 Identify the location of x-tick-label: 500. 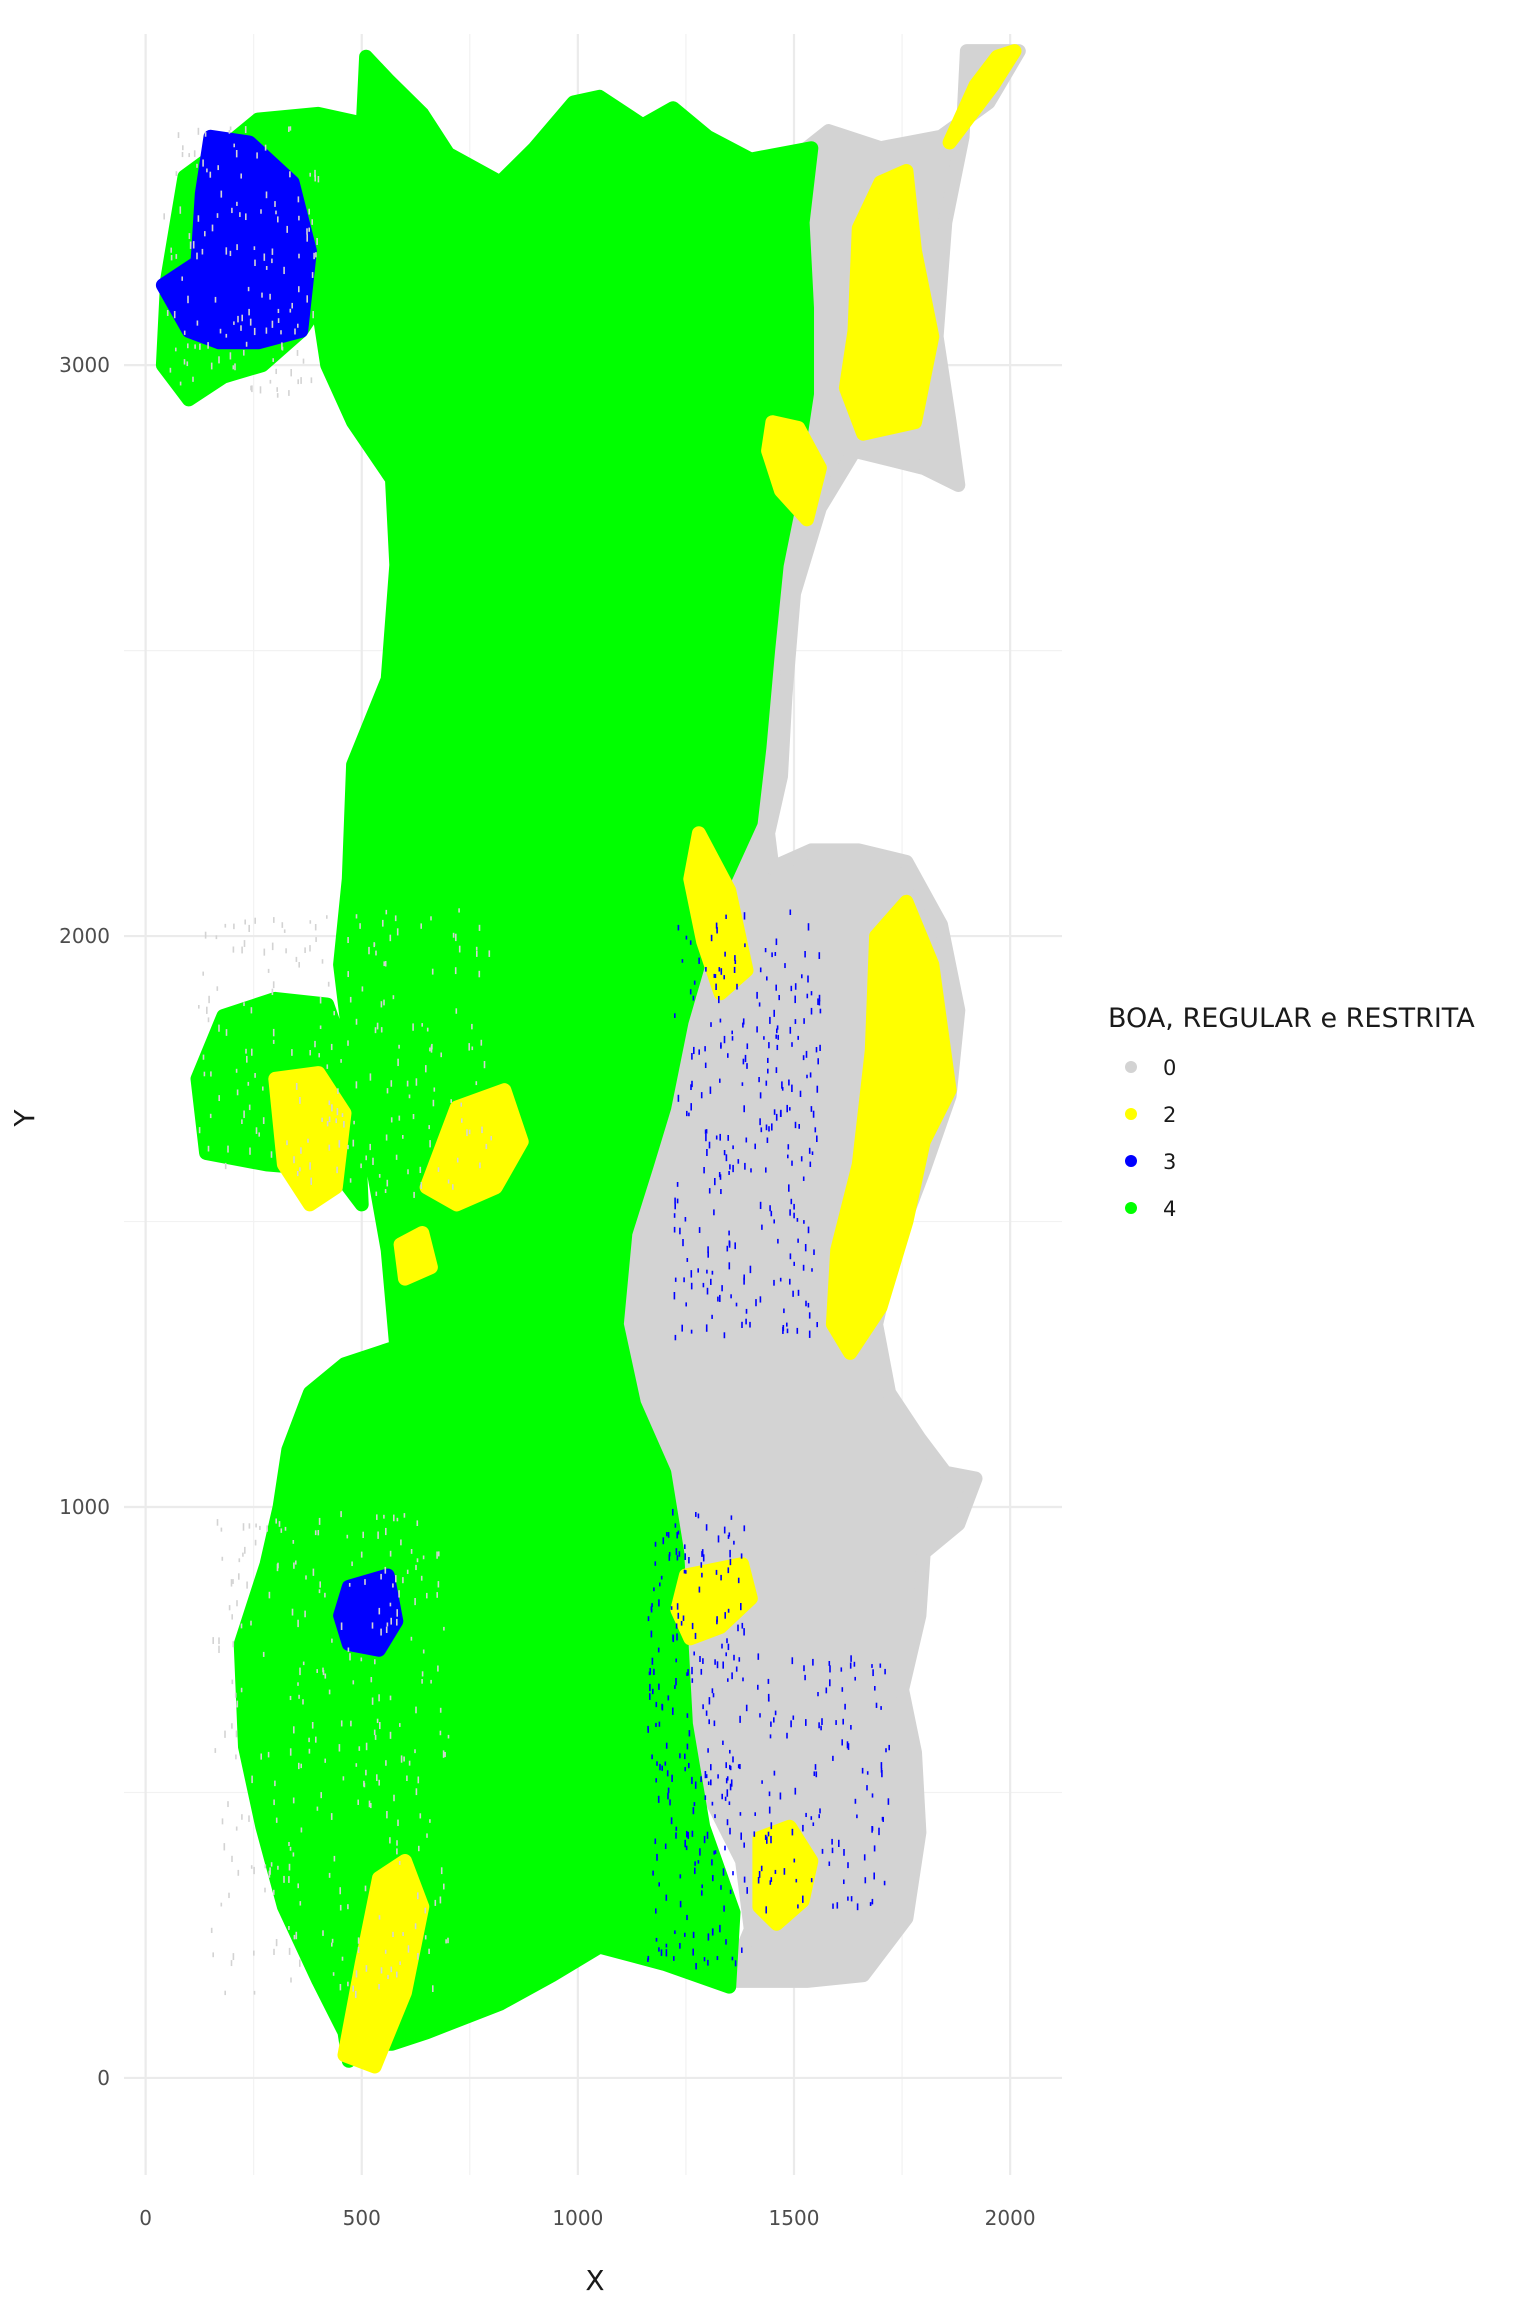
(362, 2218).